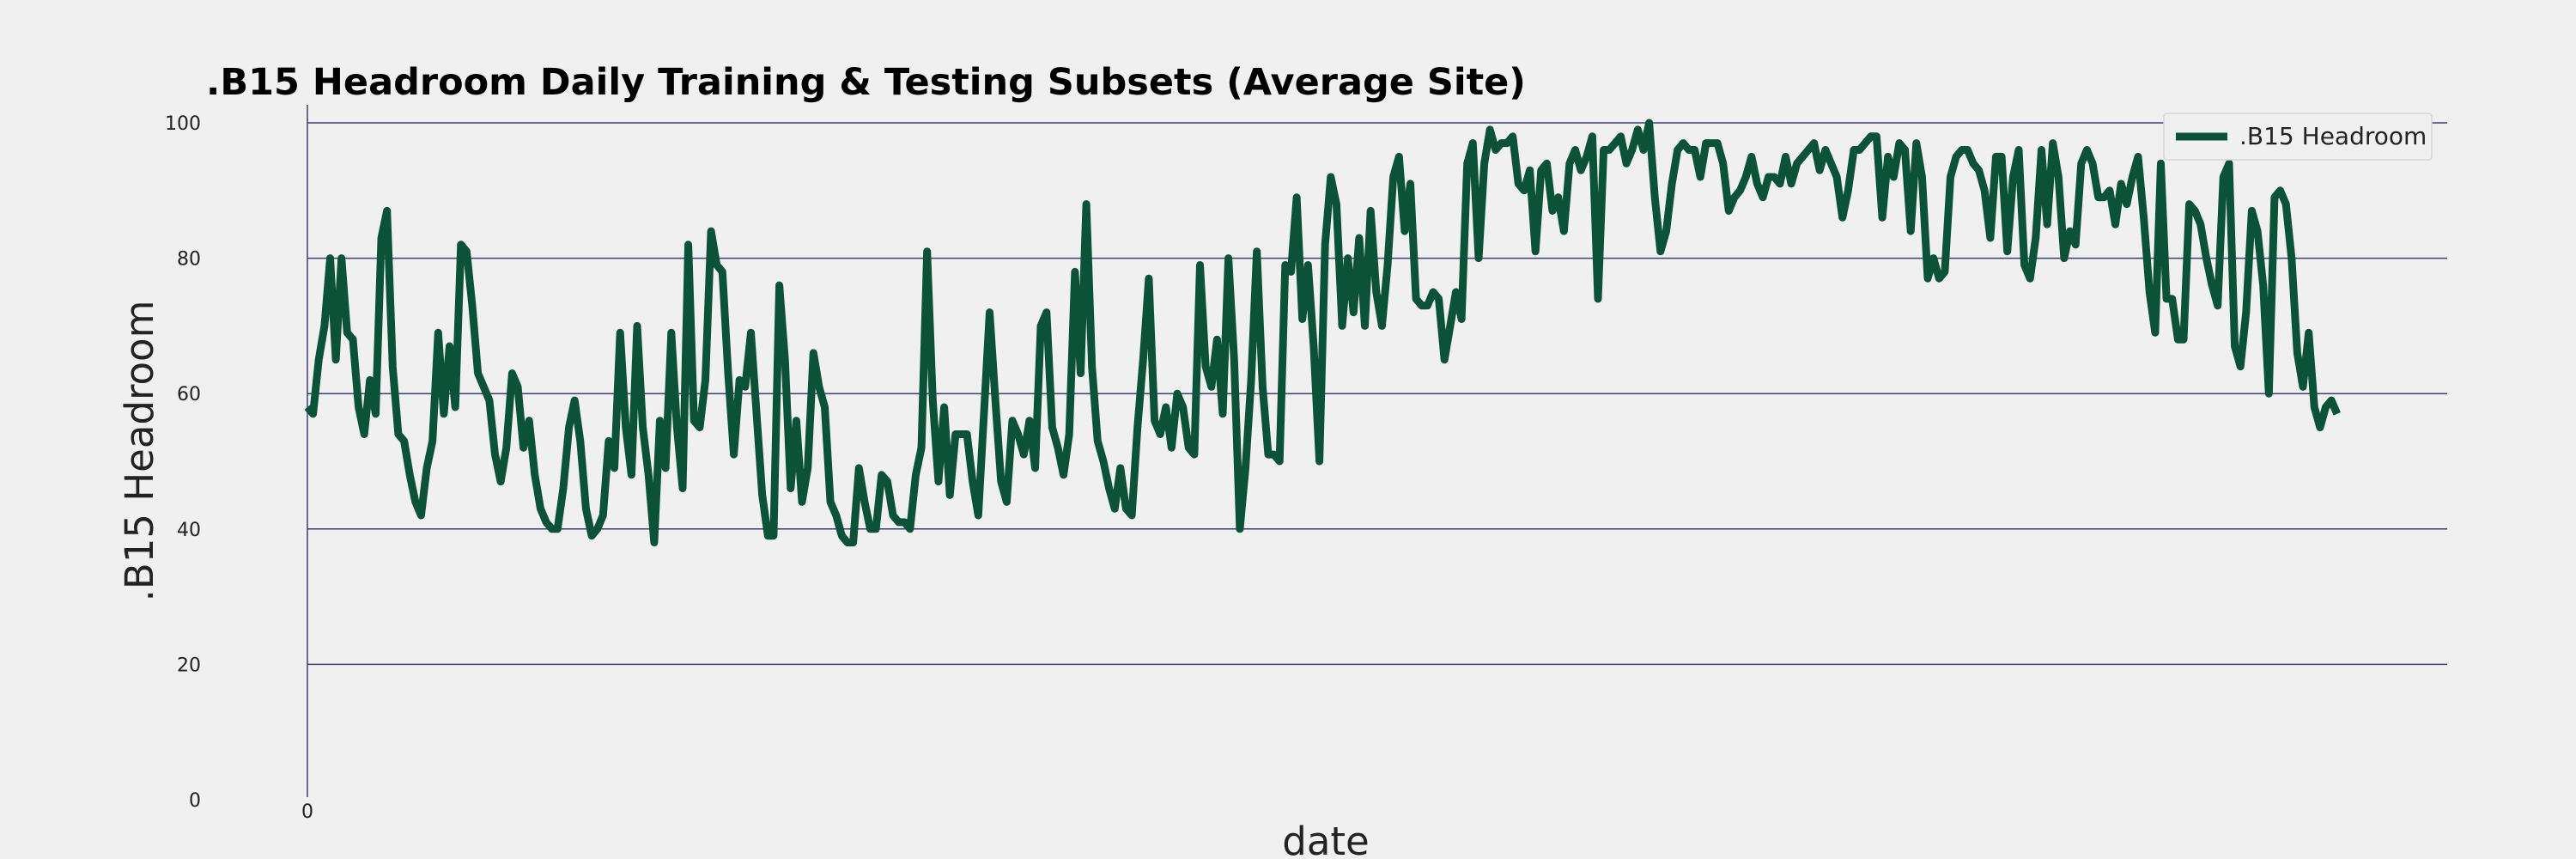 Image resolution: width=2576 pixels, height=859 pixels. I want to click on legend-box, so click(2298, 137).